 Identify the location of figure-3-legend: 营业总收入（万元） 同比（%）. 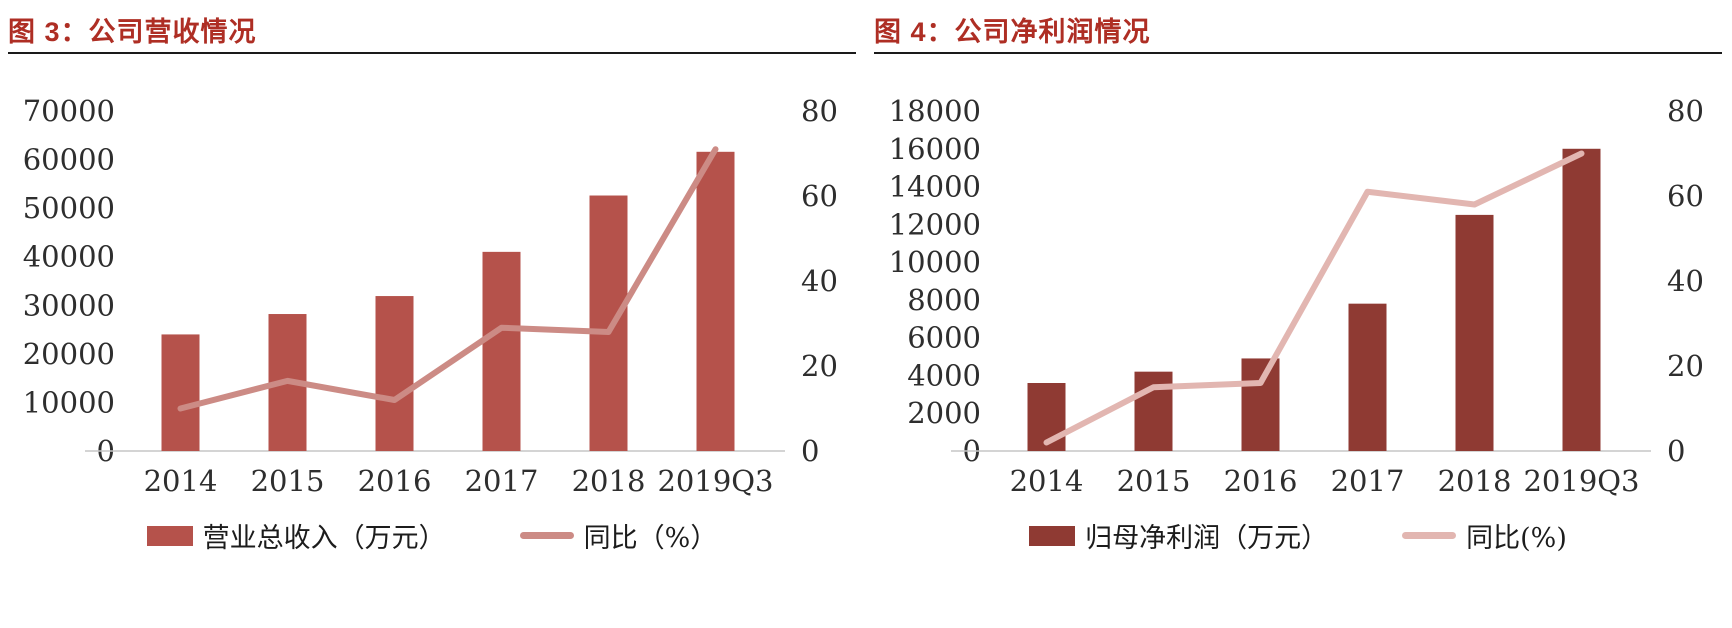
(432, 535).